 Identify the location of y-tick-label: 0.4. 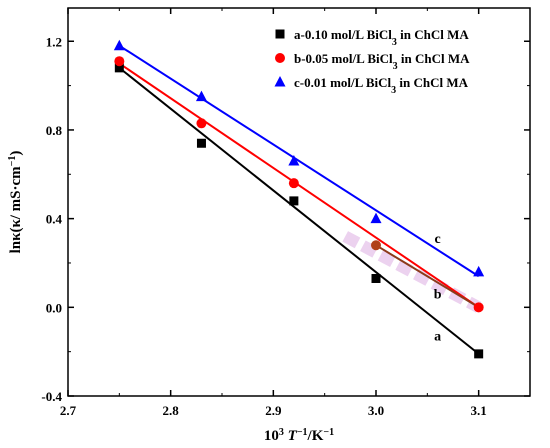
(54, 219).